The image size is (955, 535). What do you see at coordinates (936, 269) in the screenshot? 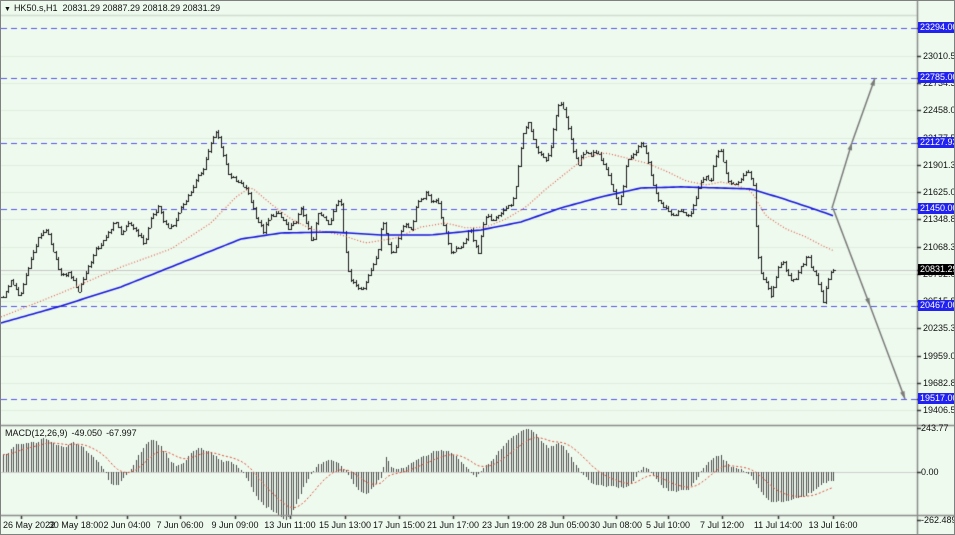
I see `current-price-label: 20831.29` at bounding box center [936, 269].